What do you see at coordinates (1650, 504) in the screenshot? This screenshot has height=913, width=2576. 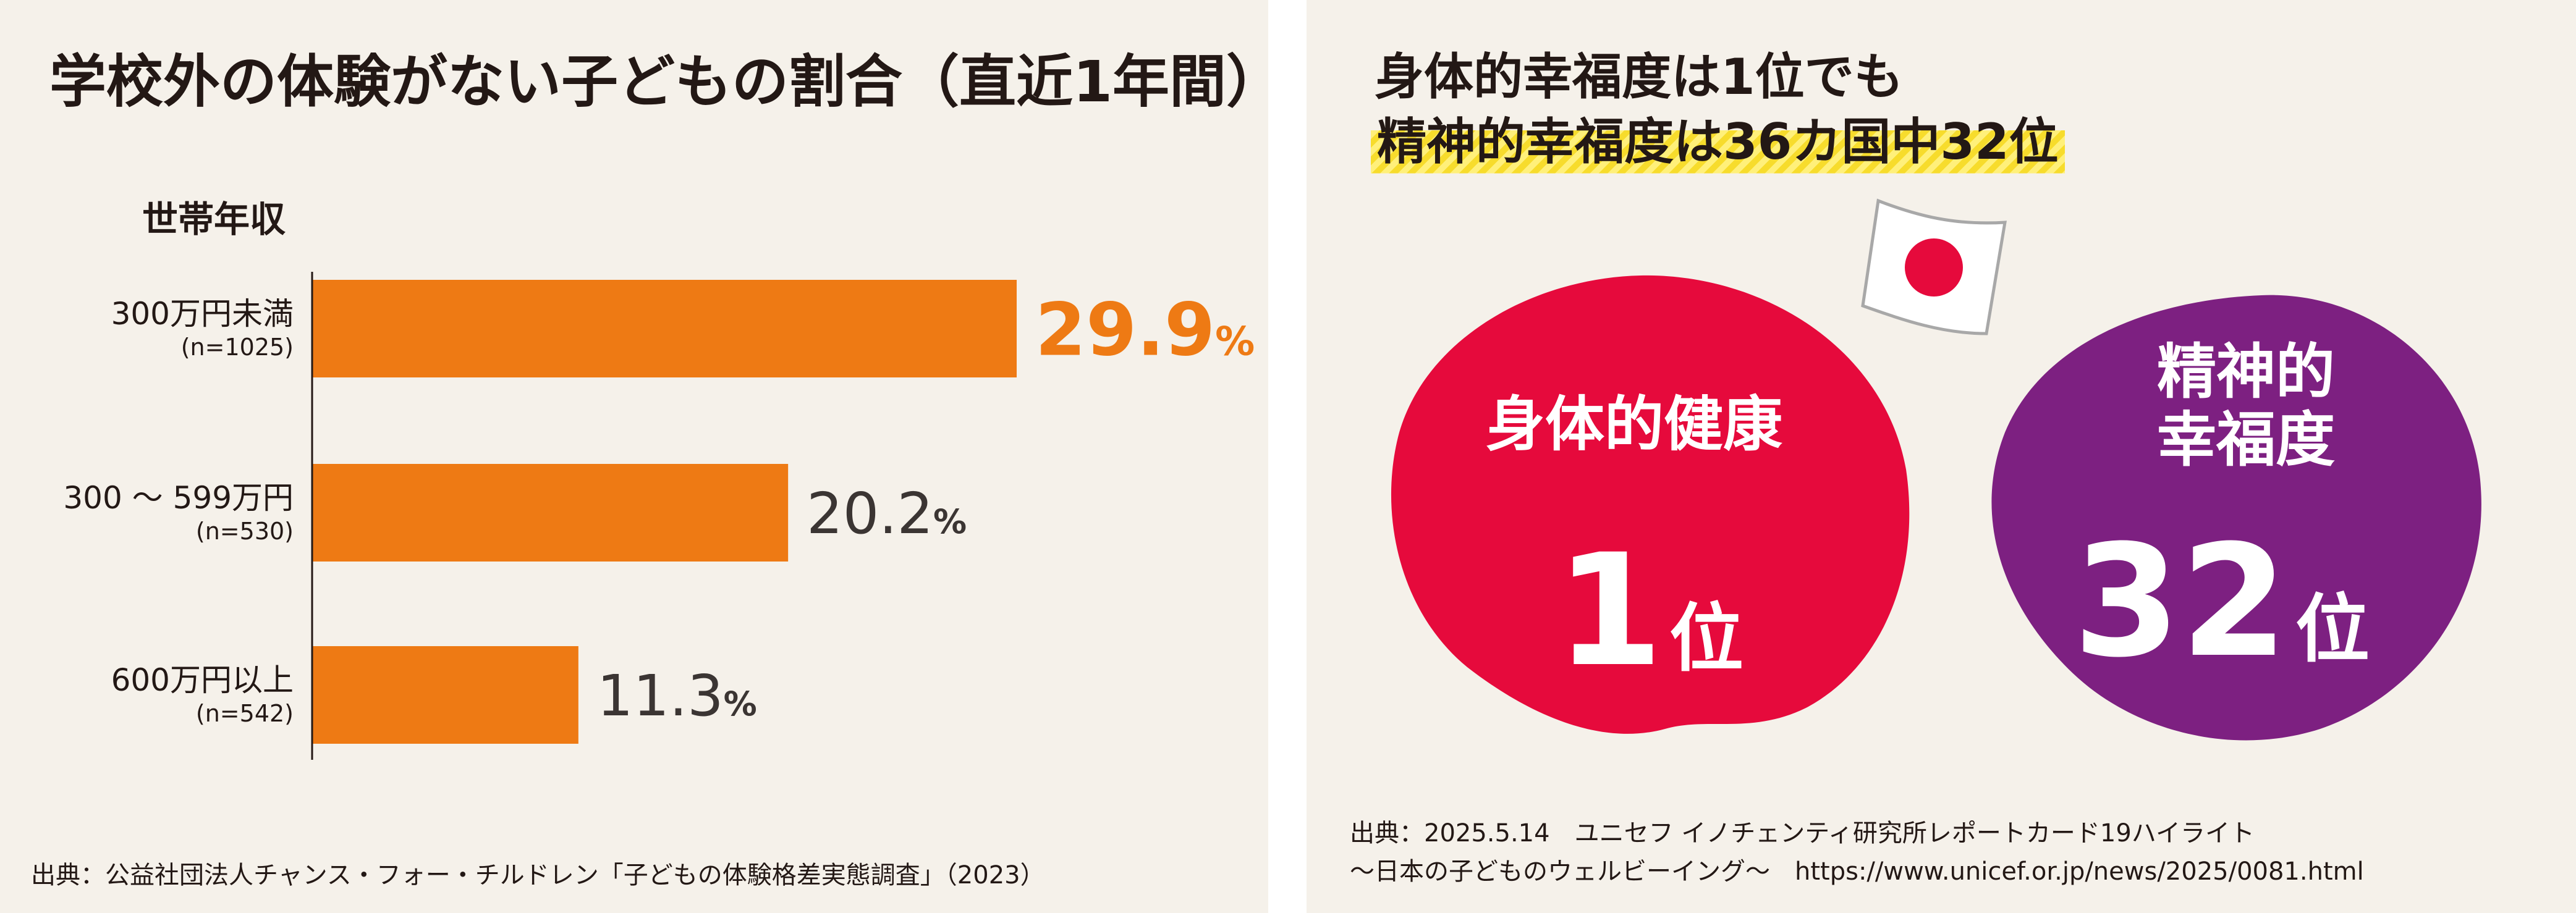 I see `physical-health-circle` at bounding box center [1650, 504].